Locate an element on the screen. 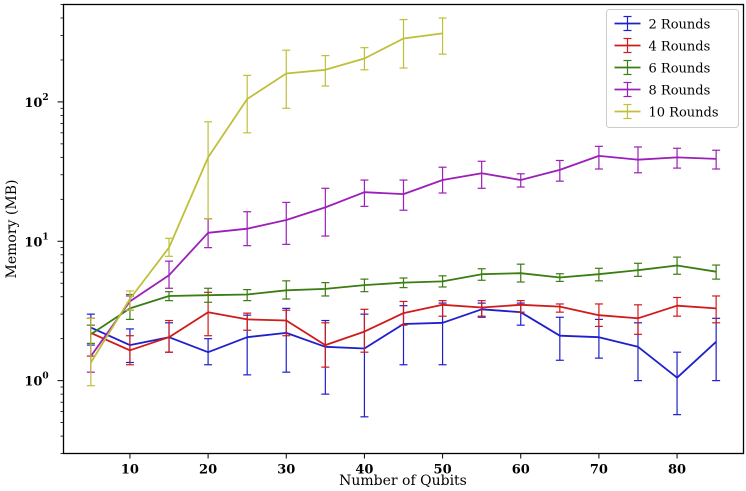 The height and width of the screenshot is (491, 746). legend-item-6-rounds: 6 Rounds is located at coordinates (662, 68).